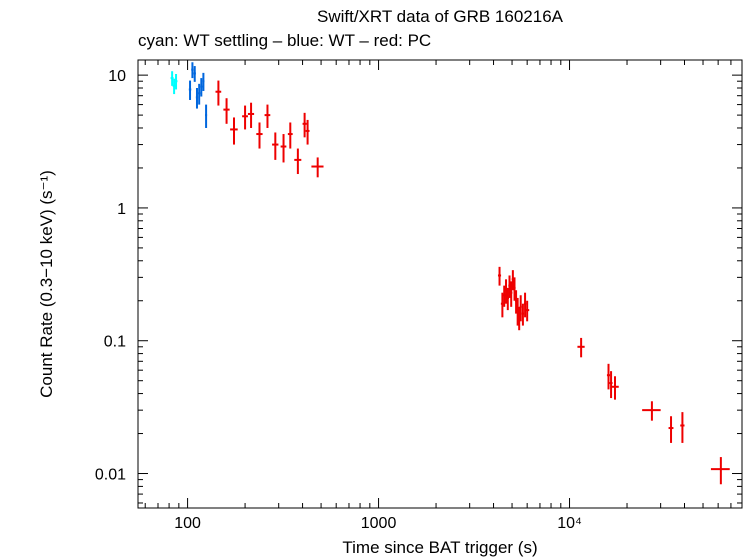 Image resolution: width=746 pixels, height=558 pixels. Describe the element at coordinates (440, 16) in the screenshot. I see `chart-title: Swift/XRT data of GRB 160216A` at that location.